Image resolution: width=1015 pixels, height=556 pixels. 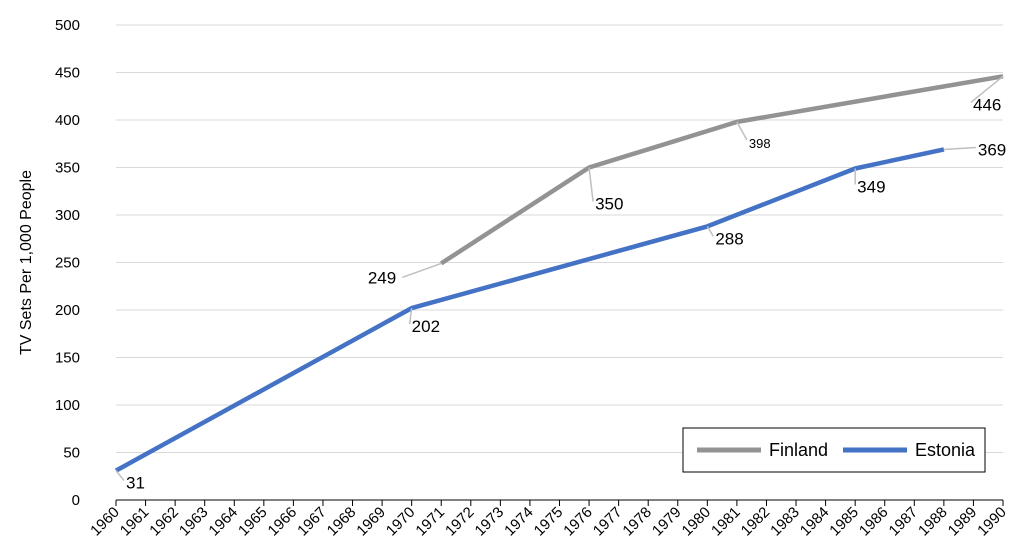 What do you see at coordinates (992, 149) in the screenshot?
I see `data-label-estonia: 369` at bounding box center [992, 149].